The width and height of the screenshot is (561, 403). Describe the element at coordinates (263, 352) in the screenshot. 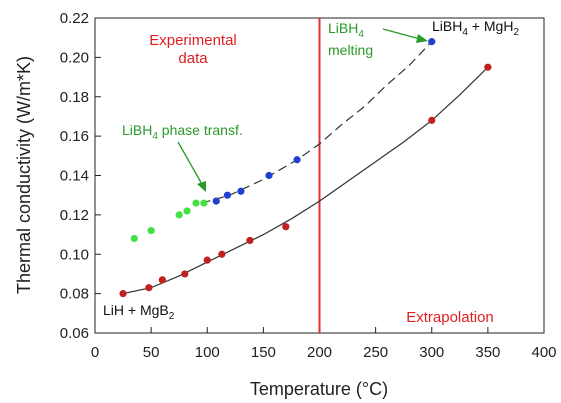

I see `x-tick-label: 150` at that location.